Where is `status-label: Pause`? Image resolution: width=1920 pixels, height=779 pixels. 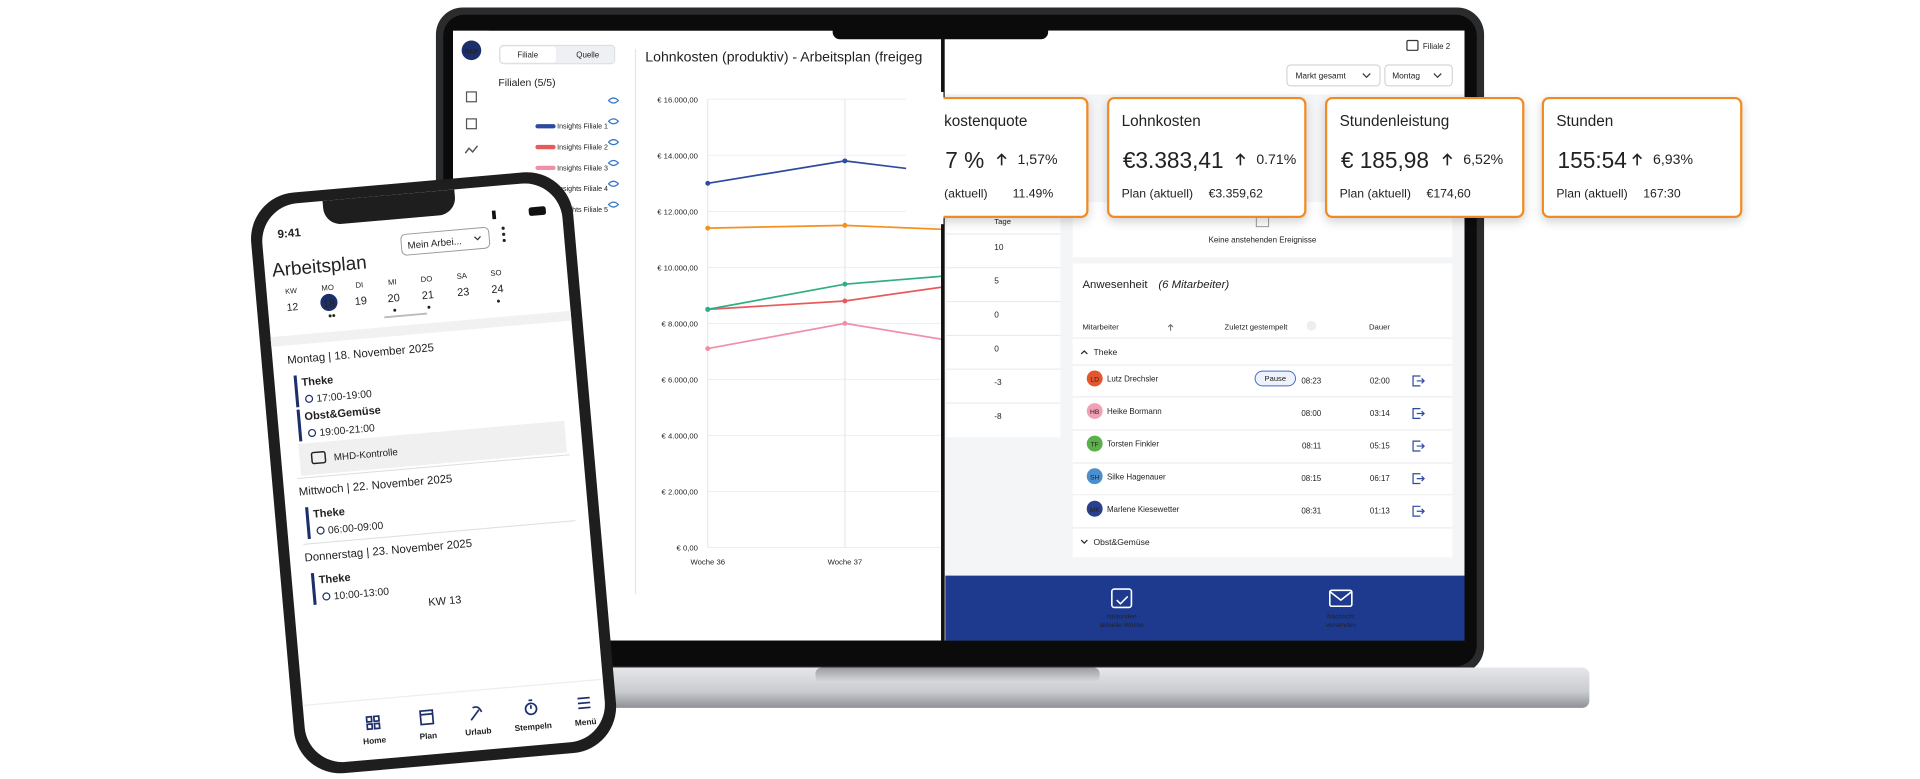 status-label: Pause is located at coordinates (1276, 378).